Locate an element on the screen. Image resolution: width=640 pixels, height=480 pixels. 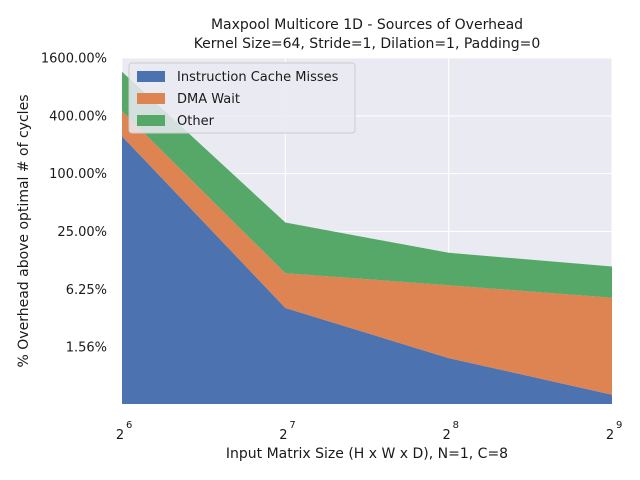
y-tick-label: 6.25% is located at coordinates (86, 290).